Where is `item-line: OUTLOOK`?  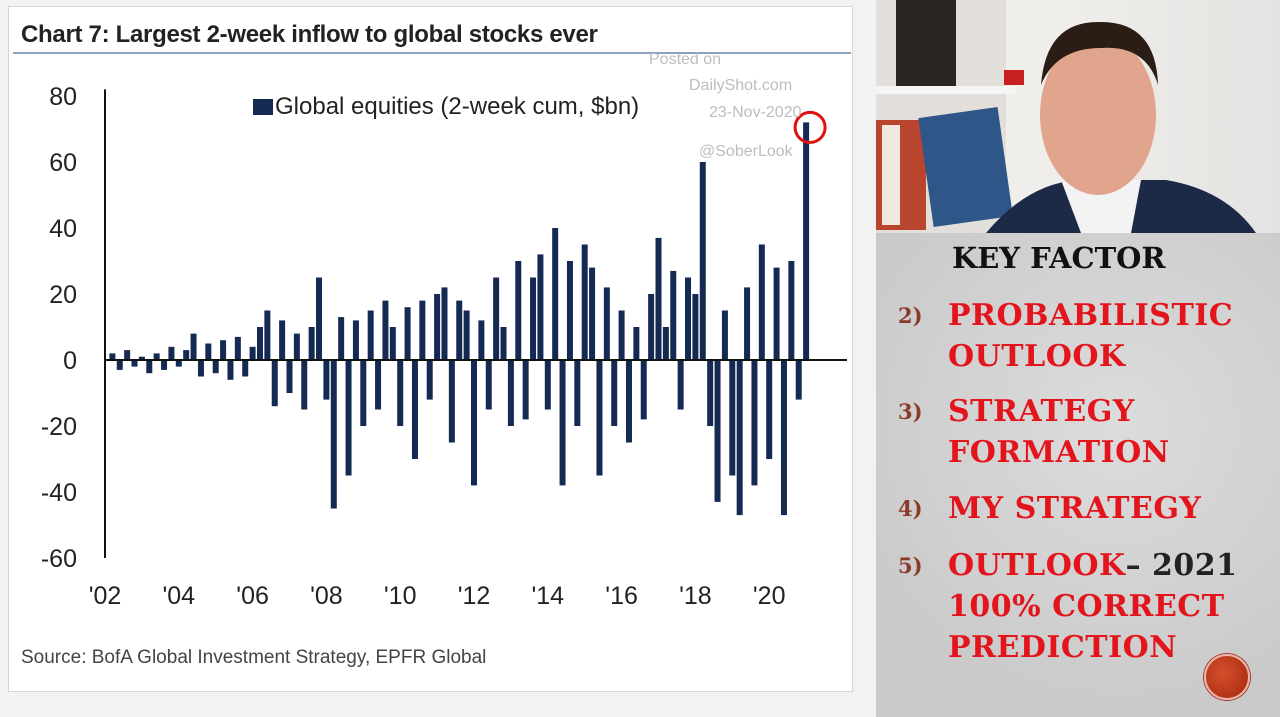
item-line: OUTLOOK is located at coordinates (1037, 356).